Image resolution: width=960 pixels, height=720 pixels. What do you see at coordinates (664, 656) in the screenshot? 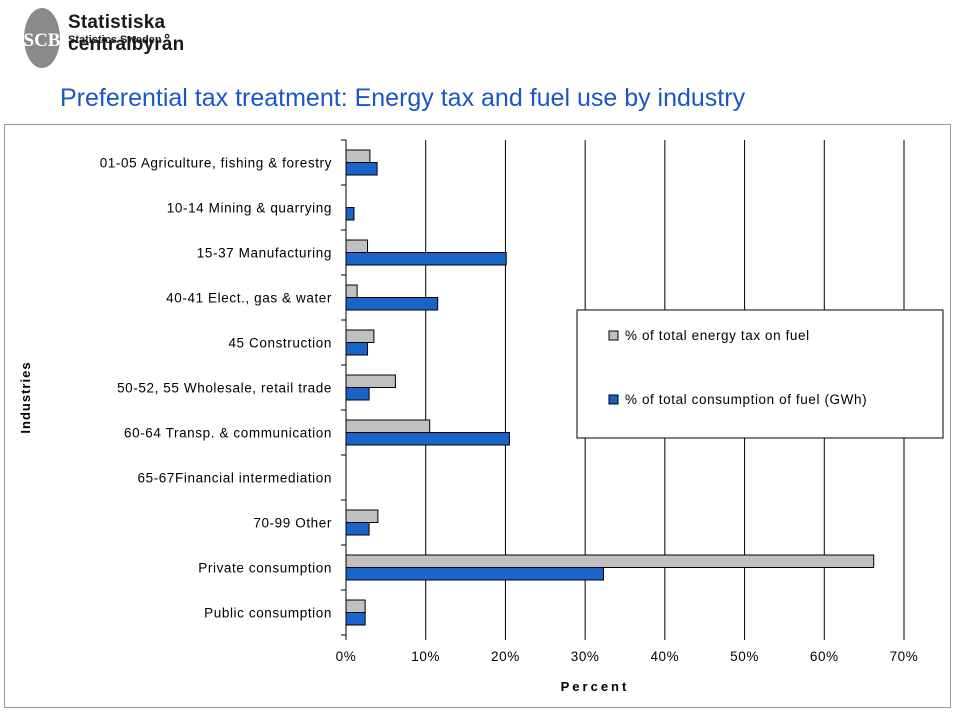
I see `x-tick-label: 40%` at bounding box center [664, 656].